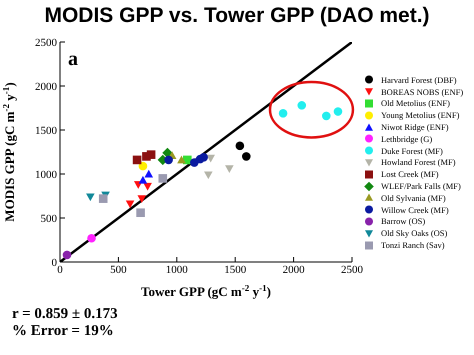  What do you see at coordinates (177, 270) in the screenshot?
I see `x-tick-label: 1000` at bounding box center [177, 270].